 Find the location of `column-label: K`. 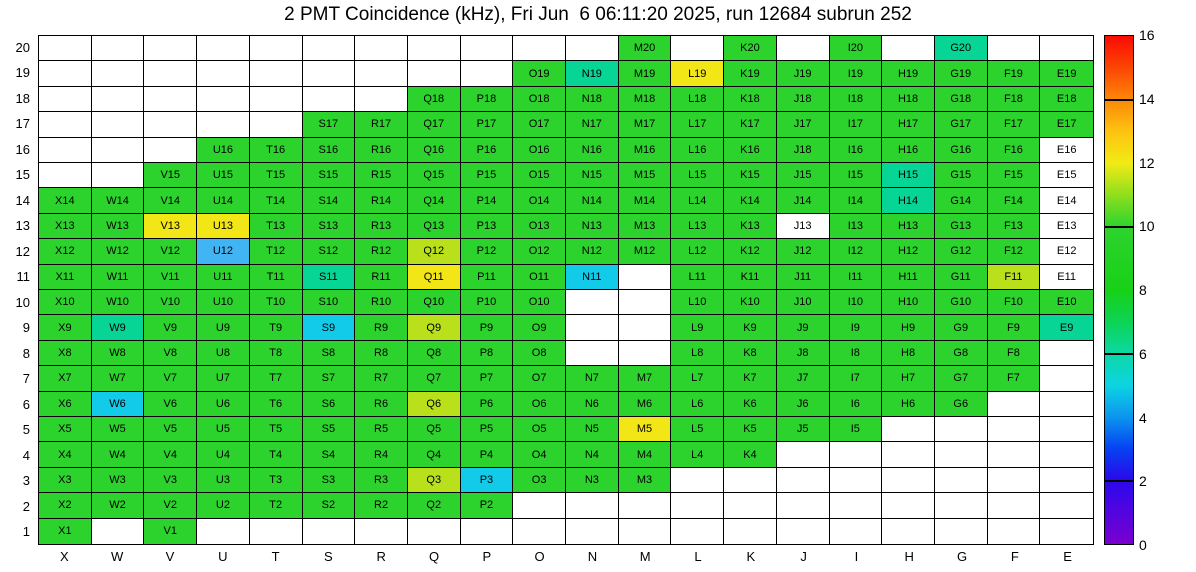

column-label: K is located at coordinates (751, 556).